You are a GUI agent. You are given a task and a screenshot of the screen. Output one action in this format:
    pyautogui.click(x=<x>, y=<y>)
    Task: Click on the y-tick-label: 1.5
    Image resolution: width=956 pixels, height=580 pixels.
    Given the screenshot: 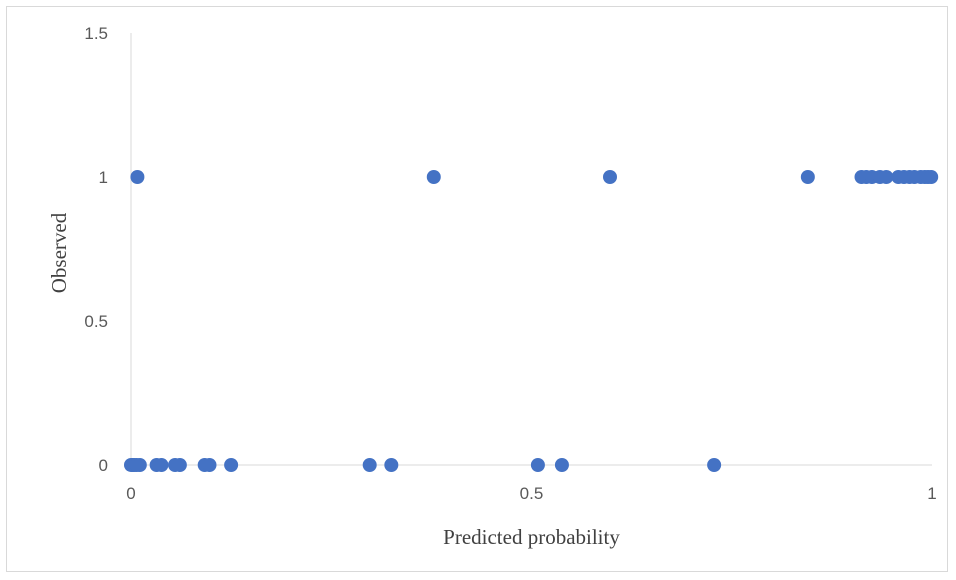 What is the action you would take?
    pyautogui.click(x=96, y=33)
    